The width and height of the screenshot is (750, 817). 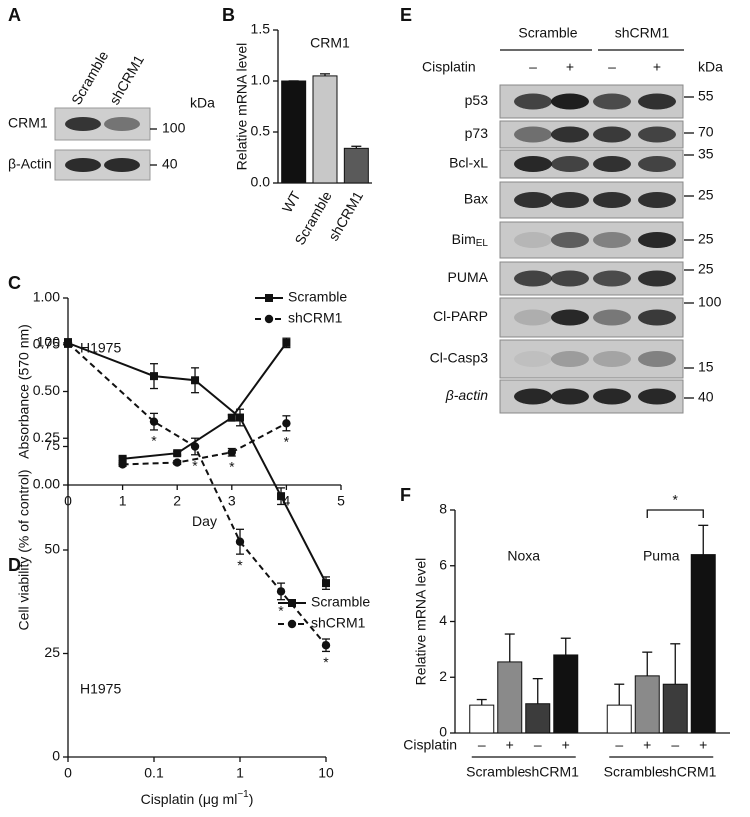 I want to click on panel-label: C, so click(x=14, y=283).